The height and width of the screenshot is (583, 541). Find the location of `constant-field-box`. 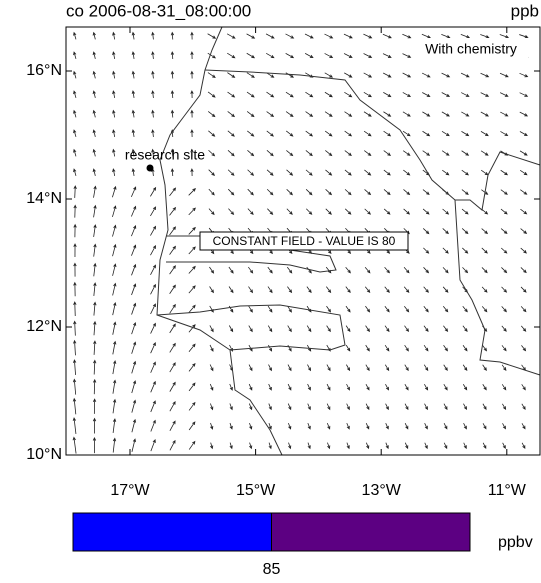

constant-field-box is located at coordinates (304, 241).